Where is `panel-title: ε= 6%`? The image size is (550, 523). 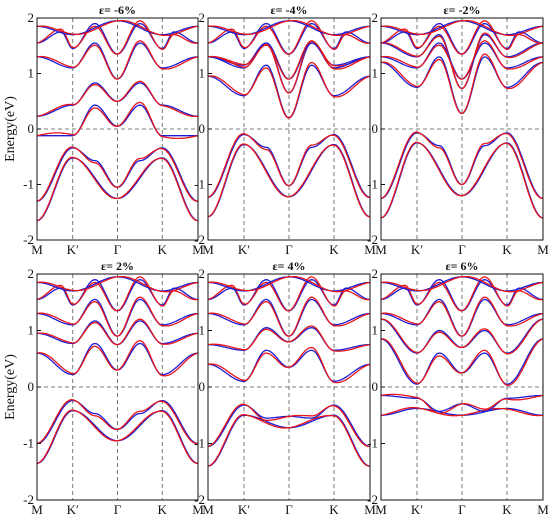 panel-title: ε= 6% is located at coordinates (462, 266).